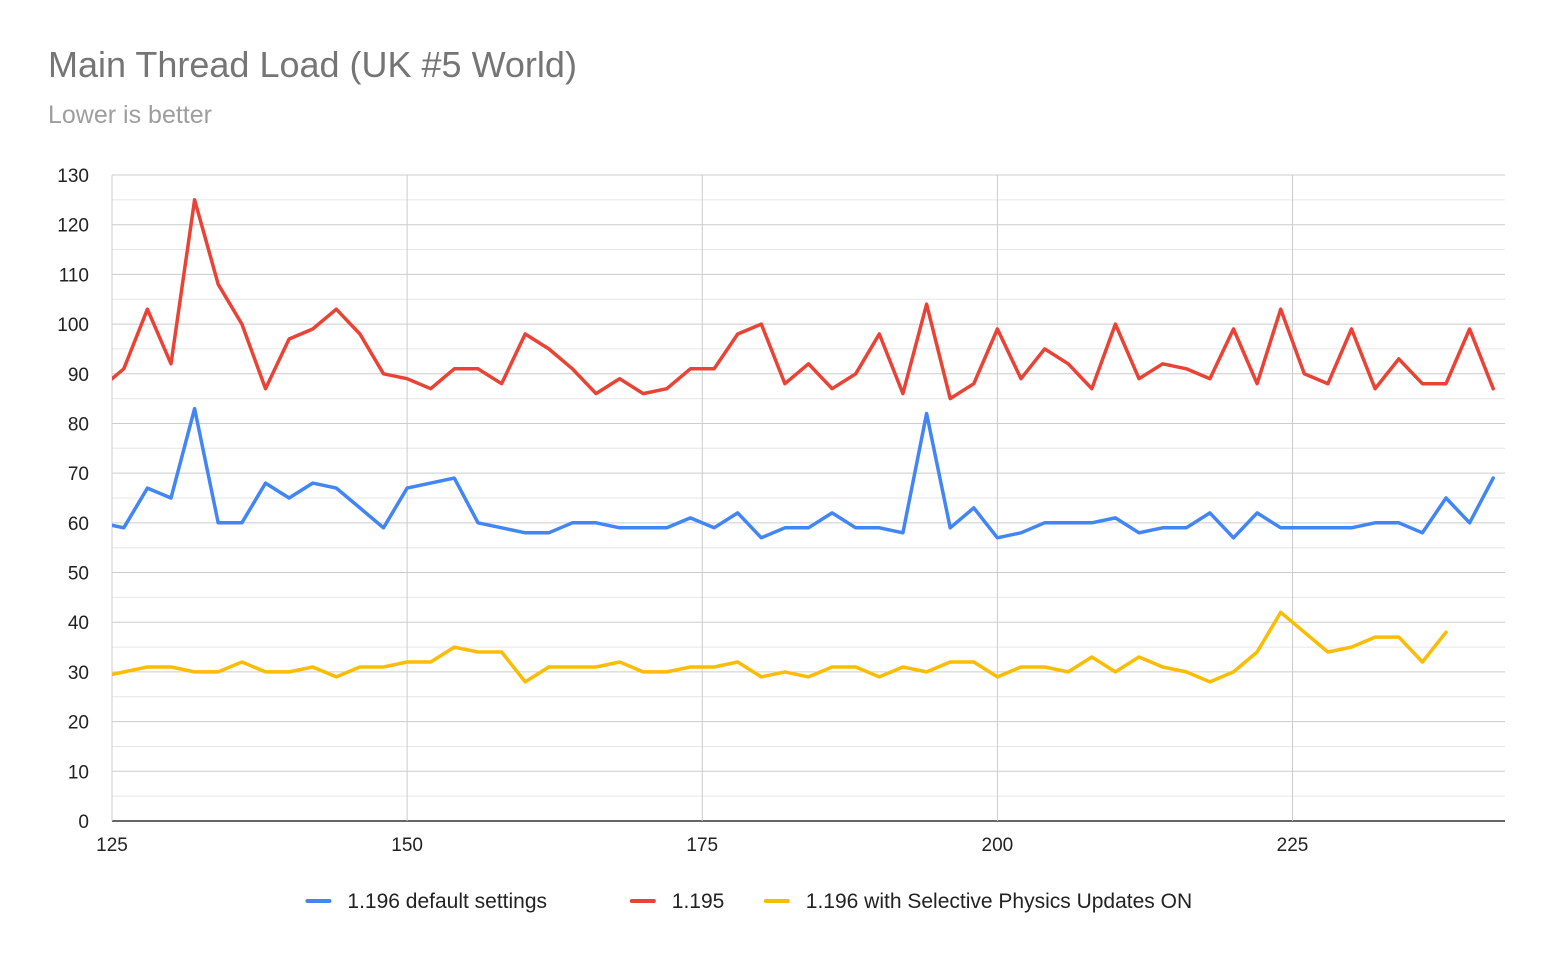 Image resolution: width=1554 pixels, height=962 pixels. I want to click on y-tick-label: 10, so click(78, 772).